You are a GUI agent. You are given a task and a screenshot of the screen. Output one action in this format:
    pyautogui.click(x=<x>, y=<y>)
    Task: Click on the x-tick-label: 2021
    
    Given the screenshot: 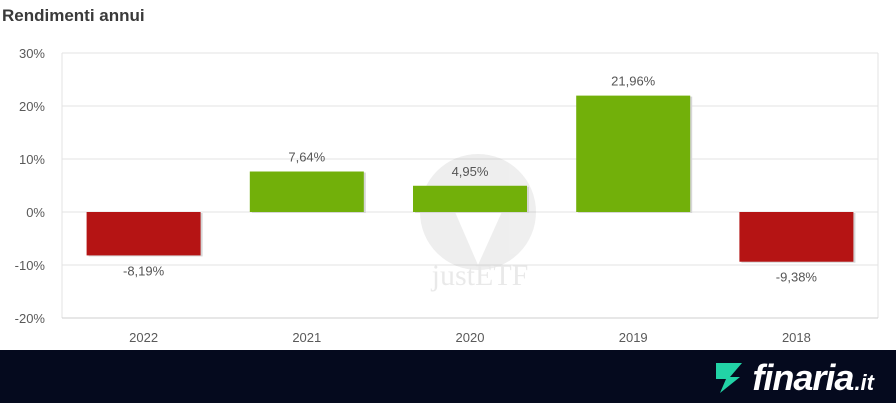 What is the action you would take?
    pyautogui.click(x=306, y=337)
    